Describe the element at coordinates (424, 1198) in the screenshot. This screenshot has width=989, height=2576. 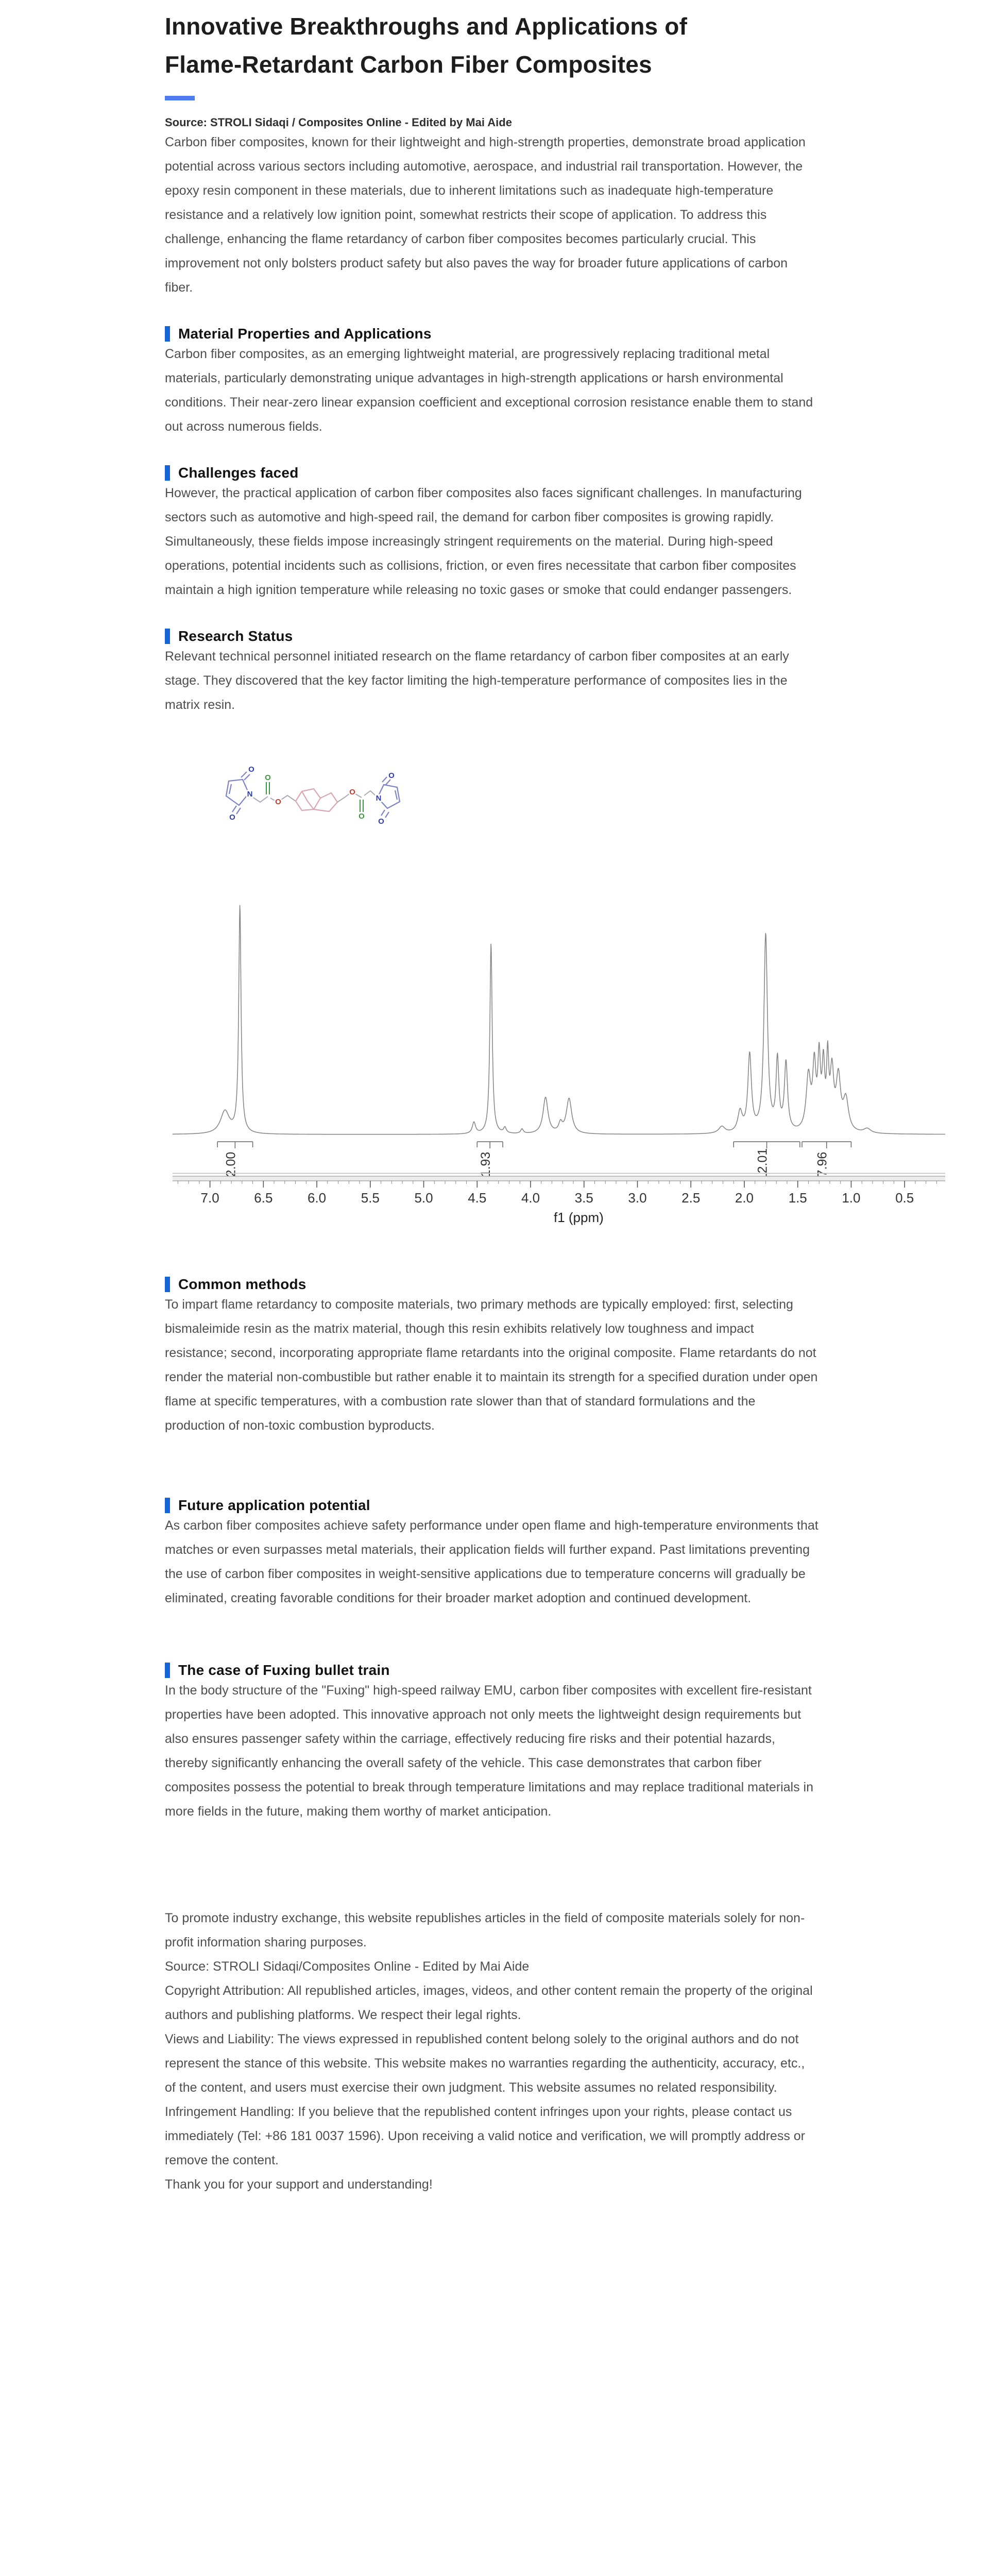
I see `svg-text: 5.0` at that location.